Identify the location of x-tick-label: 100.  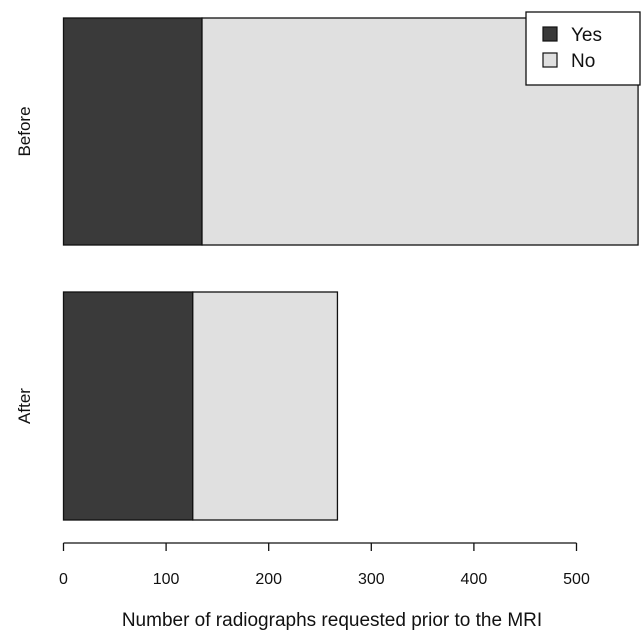
(166, 579).